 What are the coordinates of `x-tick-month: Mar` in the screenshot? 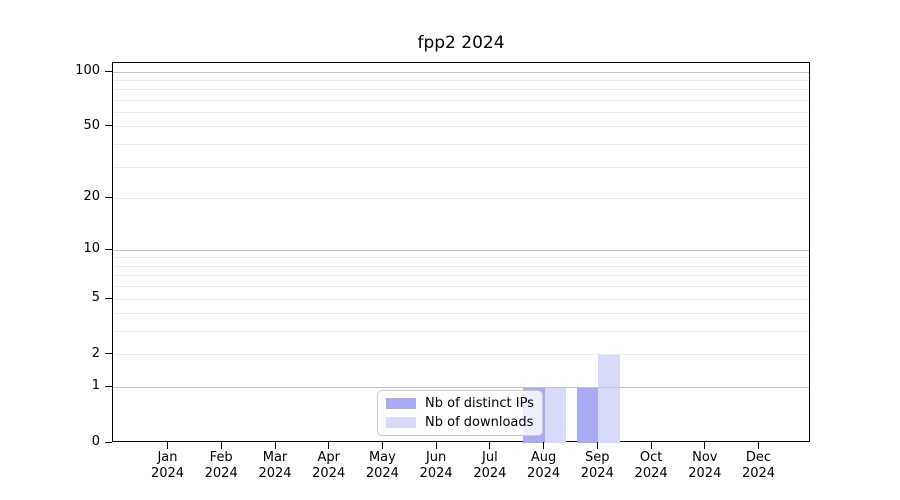 It's located at (275, 457).